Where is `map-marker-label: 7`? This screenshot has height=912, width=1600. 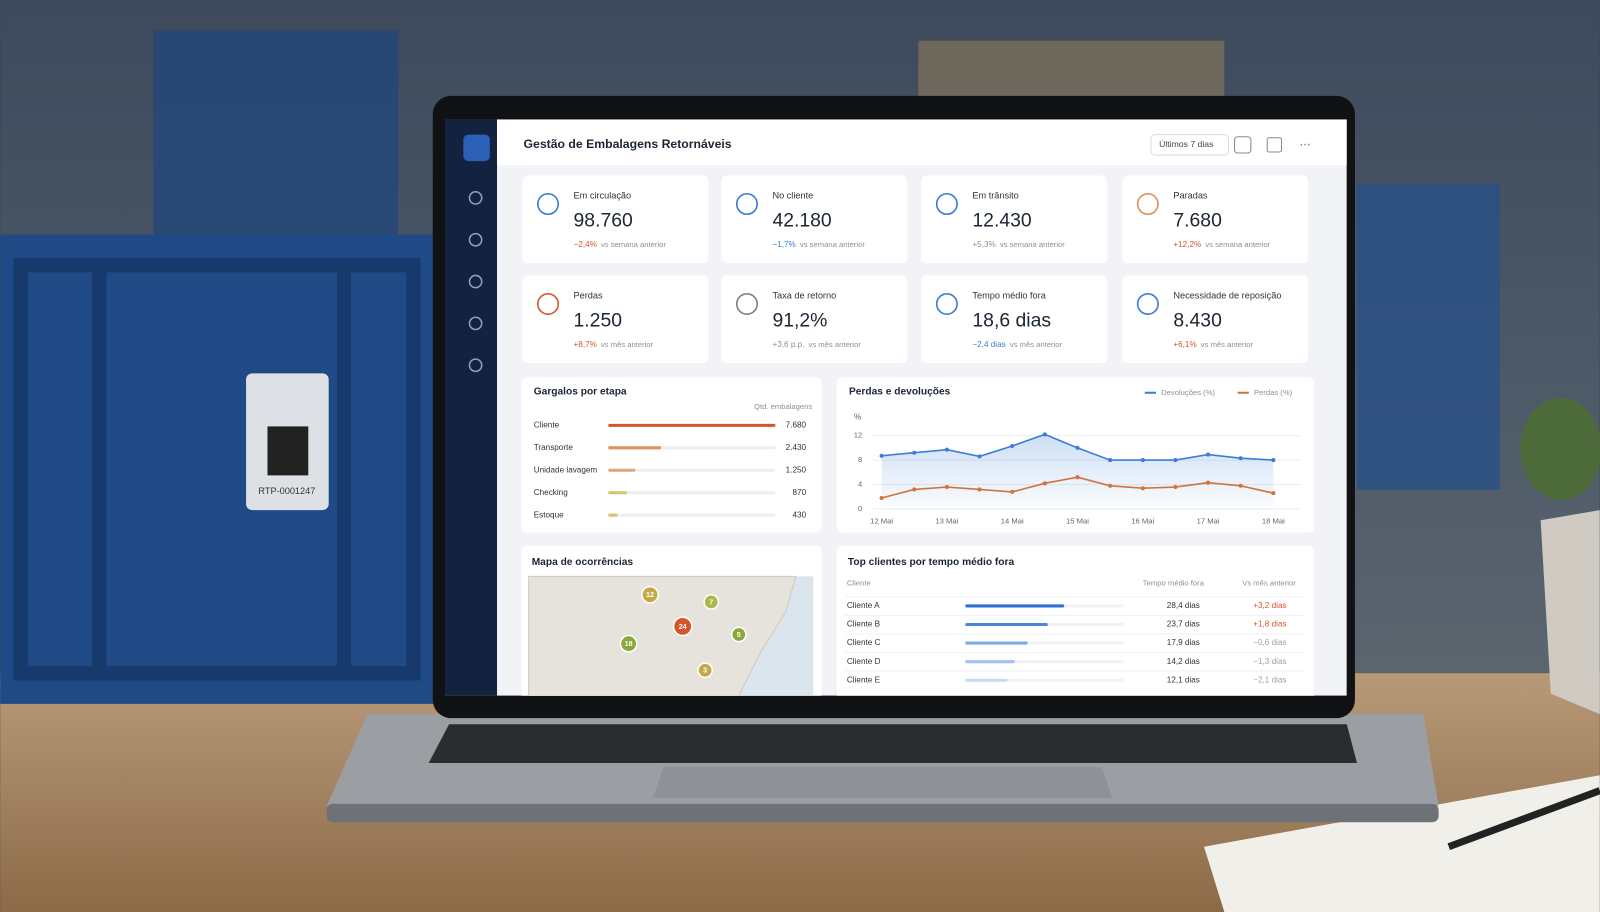 map-marker-label: 7 is located at coordinates (711, 602).